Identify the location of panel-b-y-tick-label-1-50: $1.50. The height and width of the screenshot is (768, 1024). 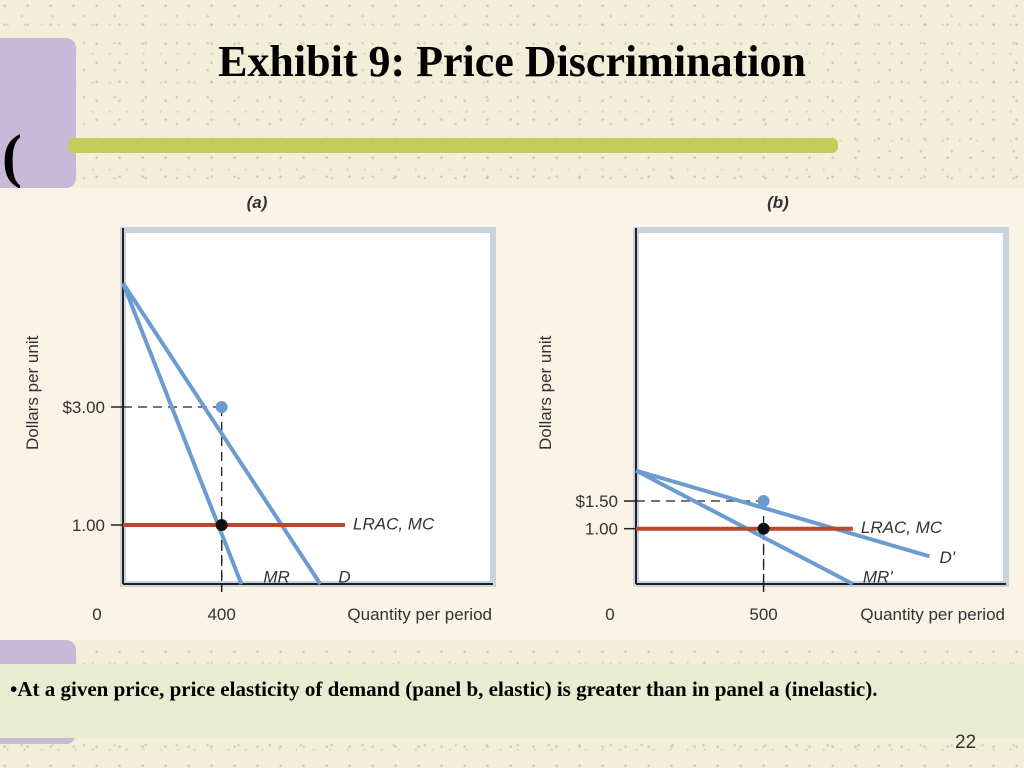
(596, 501).